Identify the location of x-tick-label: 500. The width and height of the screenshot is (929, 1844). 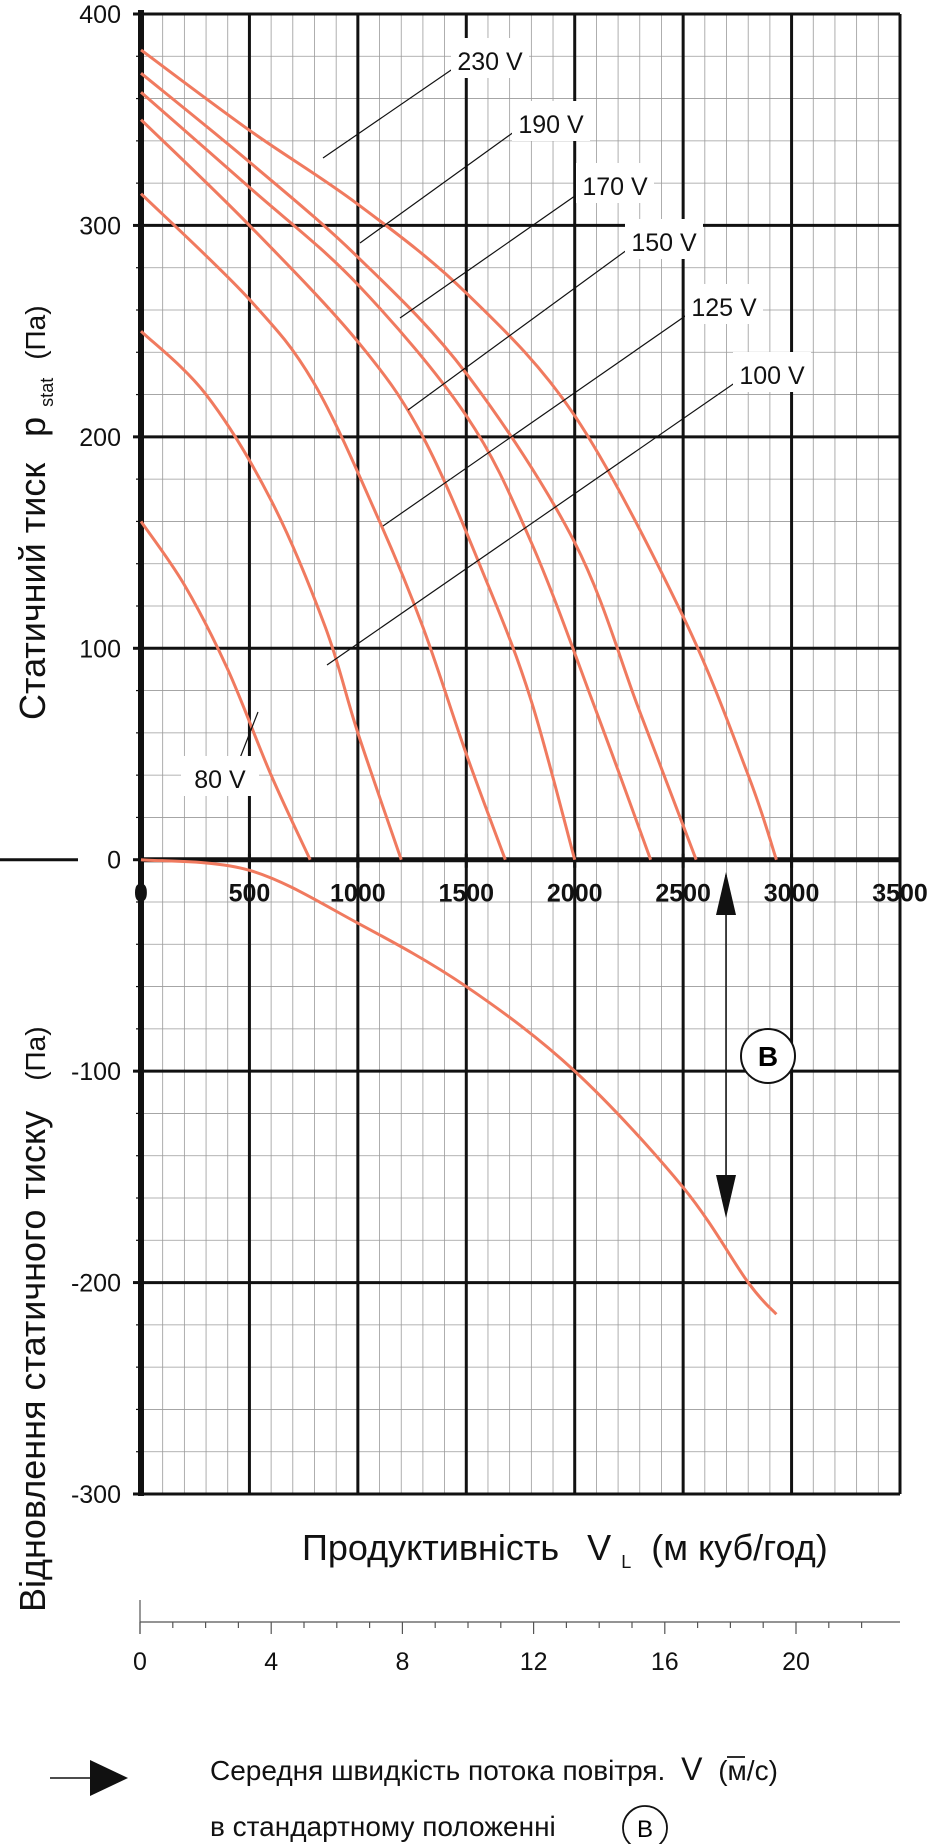
(250, 894).